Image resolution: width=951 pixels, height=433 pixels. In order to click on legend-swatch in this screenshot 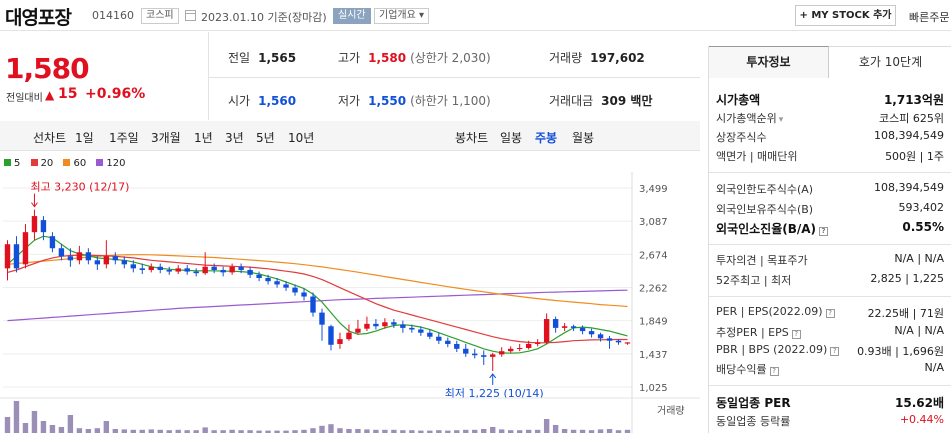, I will do `click(7, 162)`.